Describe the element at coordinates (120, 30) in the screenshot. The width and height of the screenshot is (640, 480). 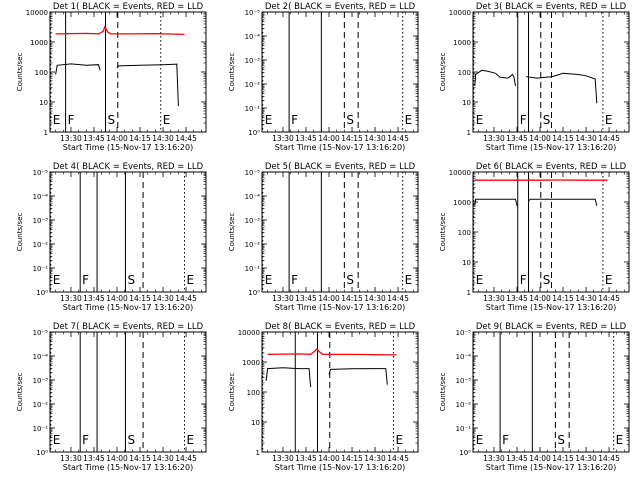
I see `series-lld-line` at that location.